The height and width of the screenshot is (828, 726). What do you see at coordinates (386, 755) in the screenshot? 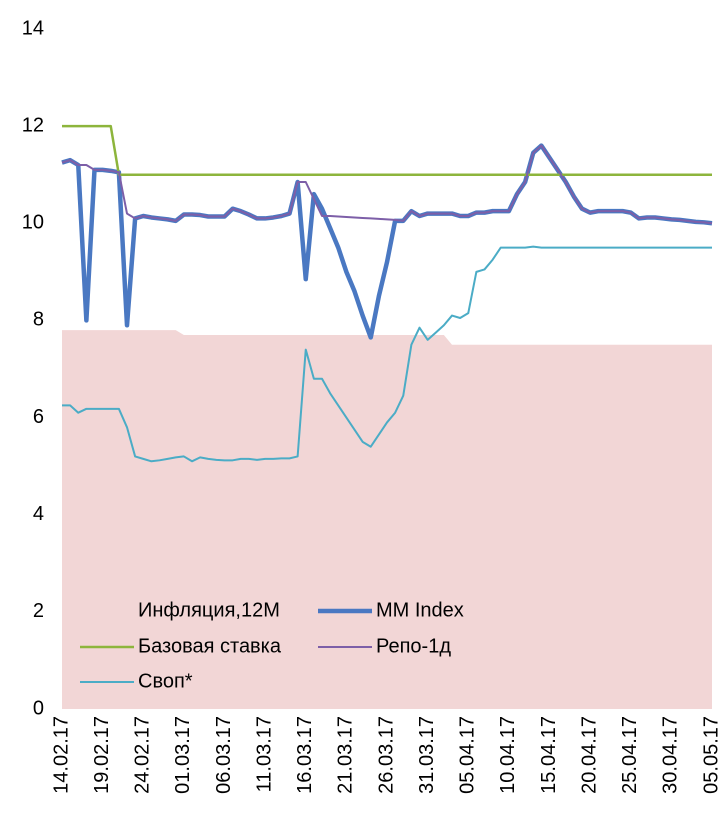
I see `x-tick-label: 26.03.17` at bounding box center [386, 755].